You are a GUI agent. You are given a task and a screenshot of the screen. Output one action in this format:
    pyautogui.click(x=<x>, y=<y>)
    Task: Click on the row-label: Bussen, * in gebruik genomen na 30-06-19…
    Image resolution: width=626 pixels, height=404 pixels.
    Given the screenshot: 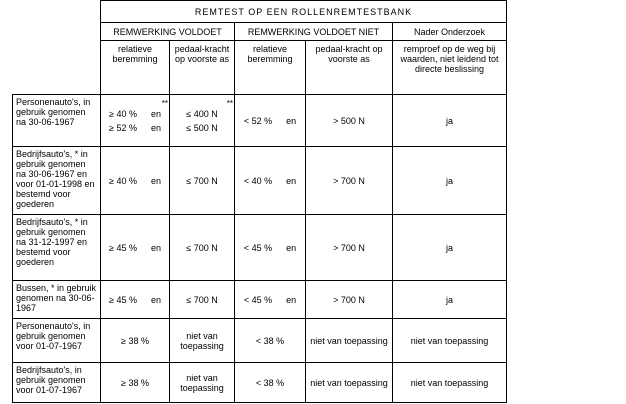 What is the action you would take?
    pyautogui.click(x=56, y=299)
    